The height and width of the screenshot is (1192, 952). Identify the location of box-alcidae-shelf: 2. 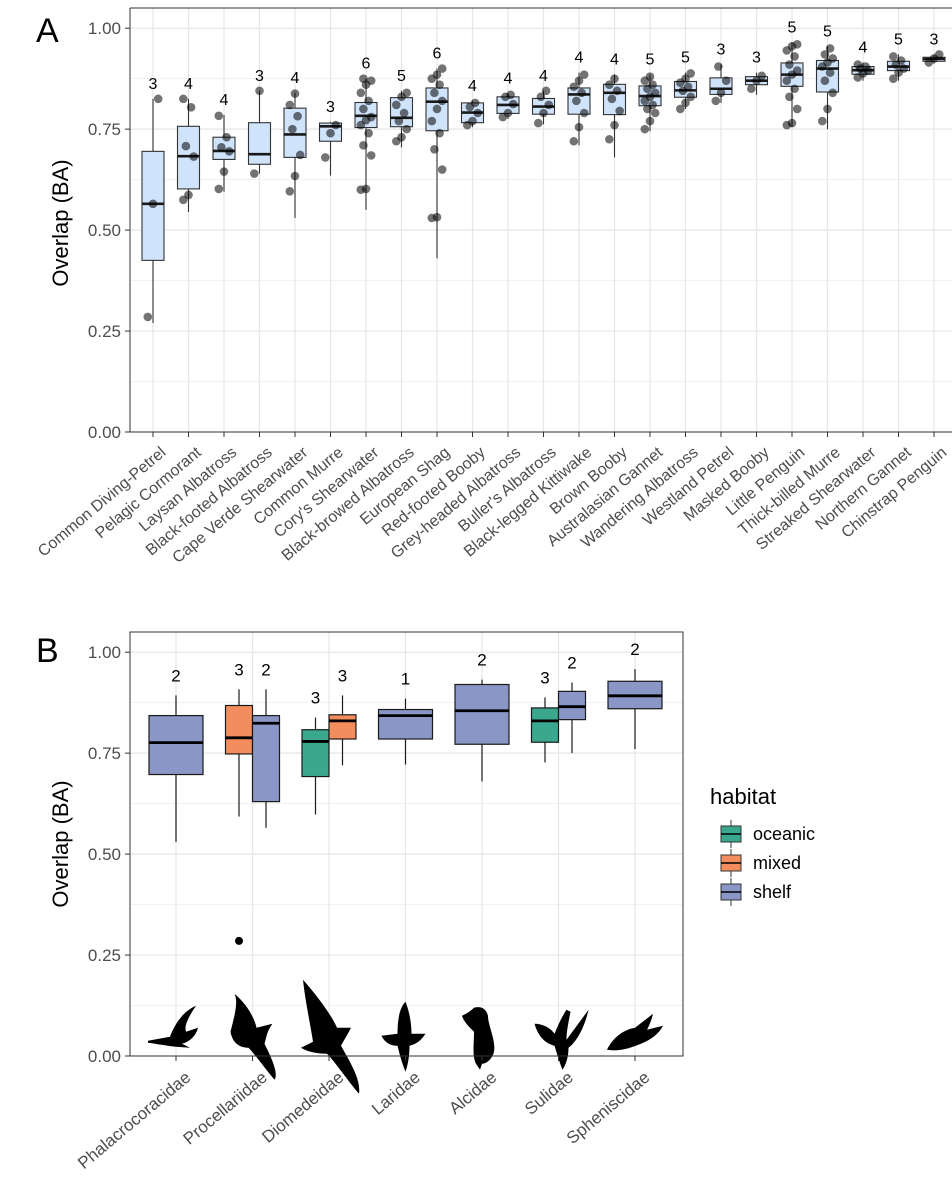
(482, 716).